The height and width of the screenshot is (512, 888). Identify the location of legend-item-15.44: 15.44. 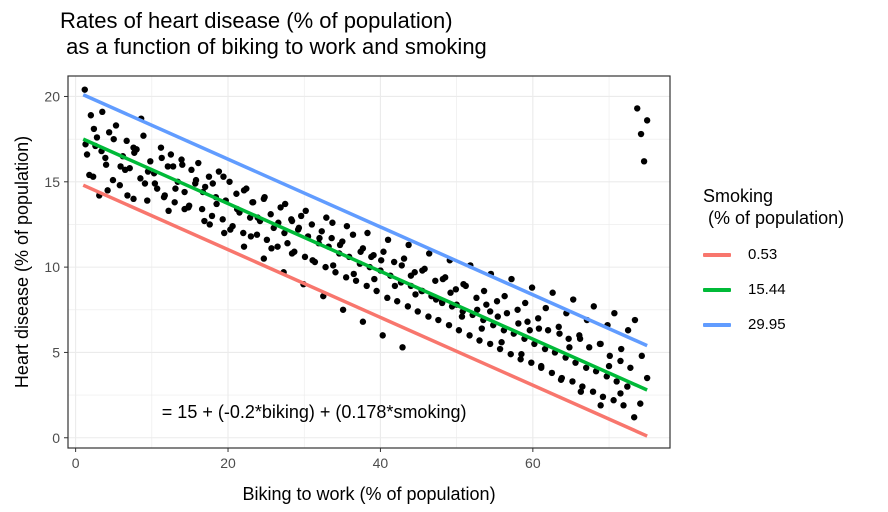
(773, 289).